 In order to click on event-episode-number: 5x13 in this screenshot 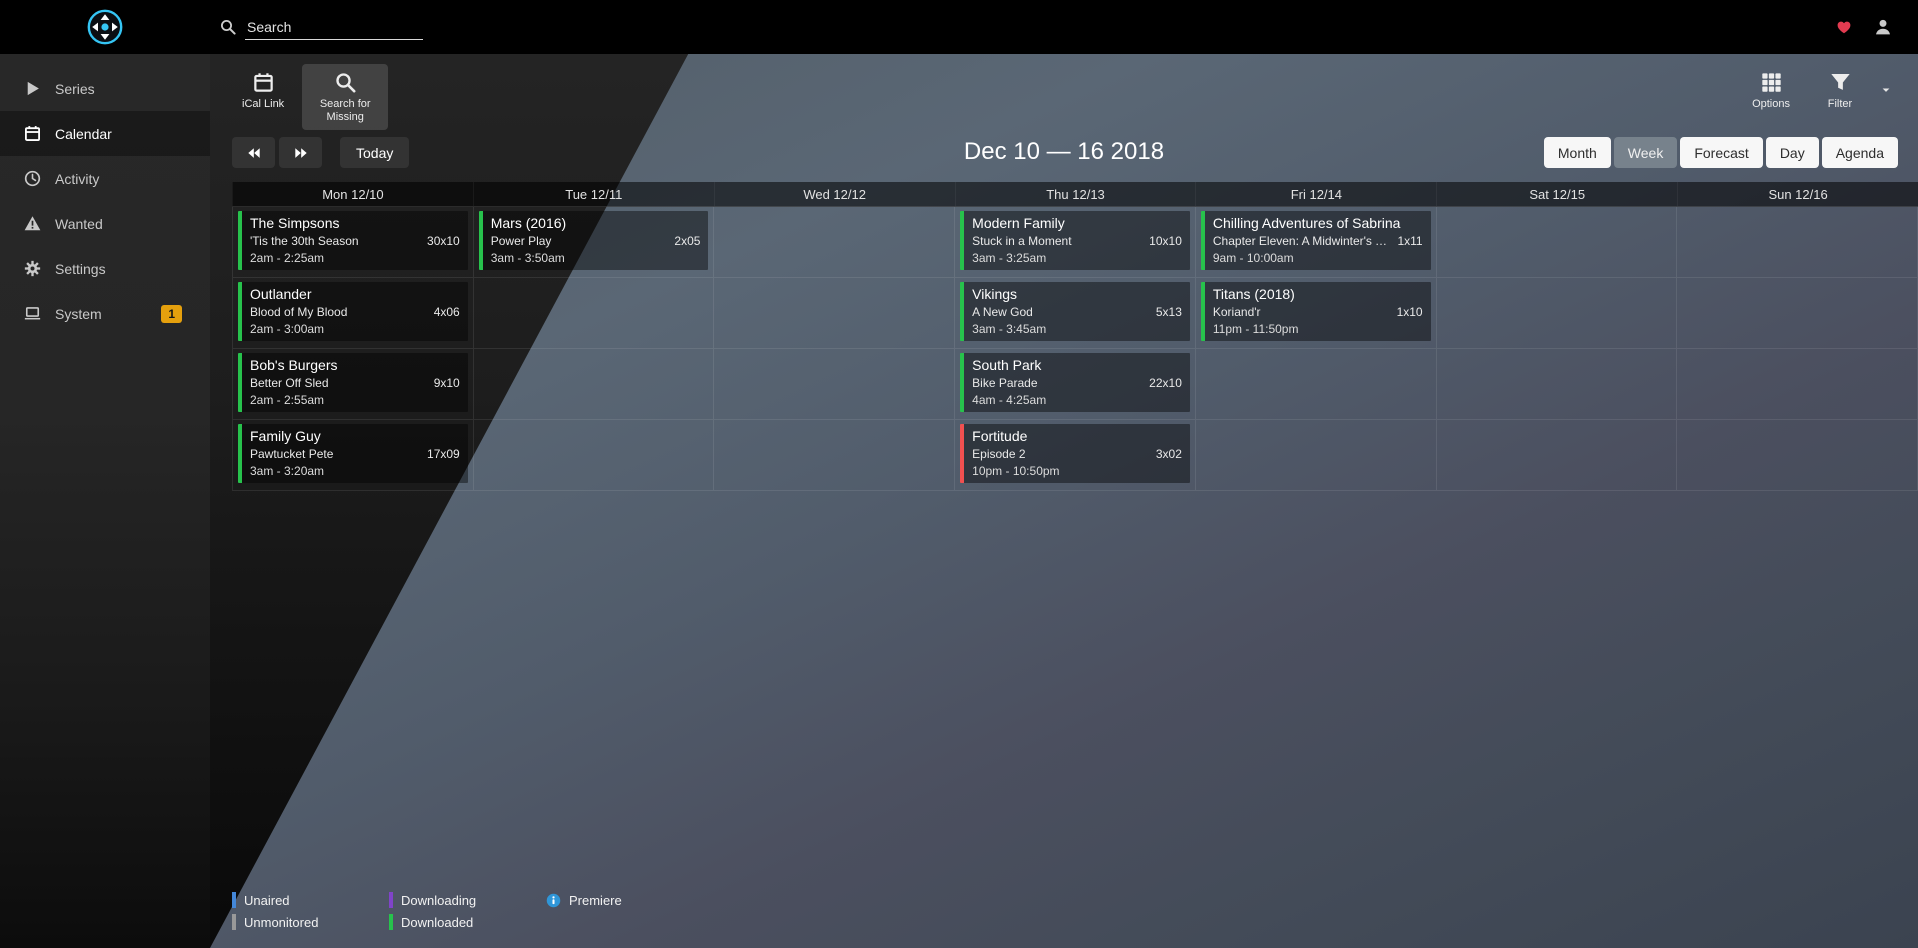, I will do `click(1168, 312)`.